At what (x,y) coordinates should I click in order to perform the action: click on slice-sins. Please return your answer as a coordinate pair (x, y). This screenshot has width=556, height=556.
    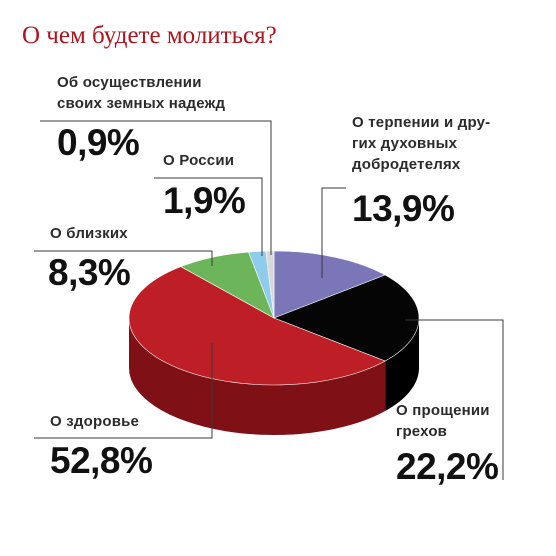
    Looking at the image, I should click on (346, 318).